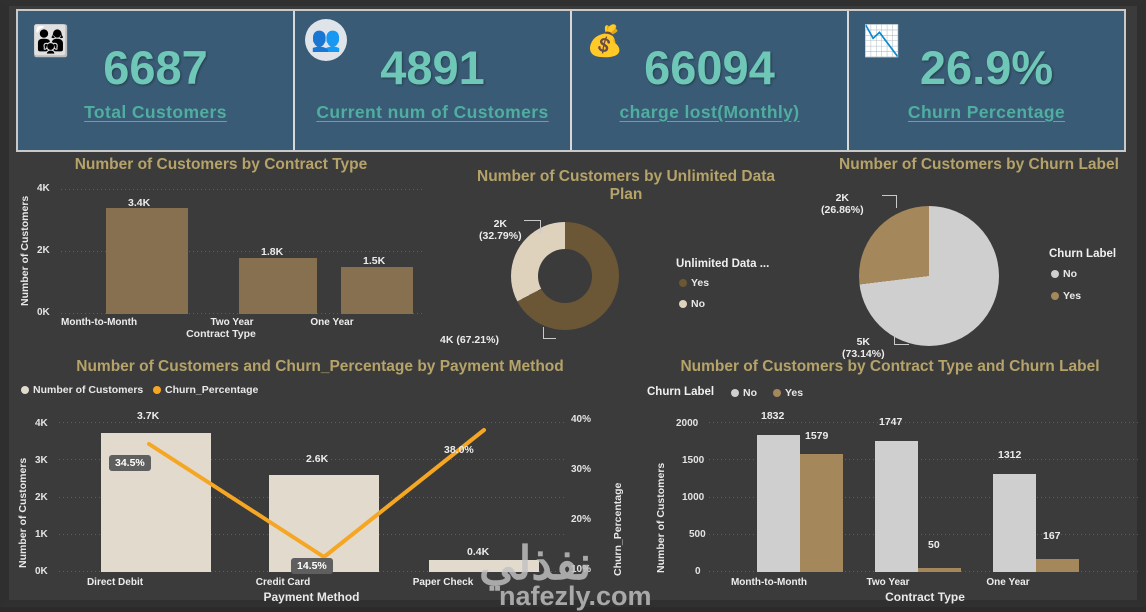 The height and width of the screenshot is (612, 1146). What do you see at coordinates (212, 390) in the screenshot?
I see `legend-label-churn: Churn_Percentage` at bounding box center [212, 390].